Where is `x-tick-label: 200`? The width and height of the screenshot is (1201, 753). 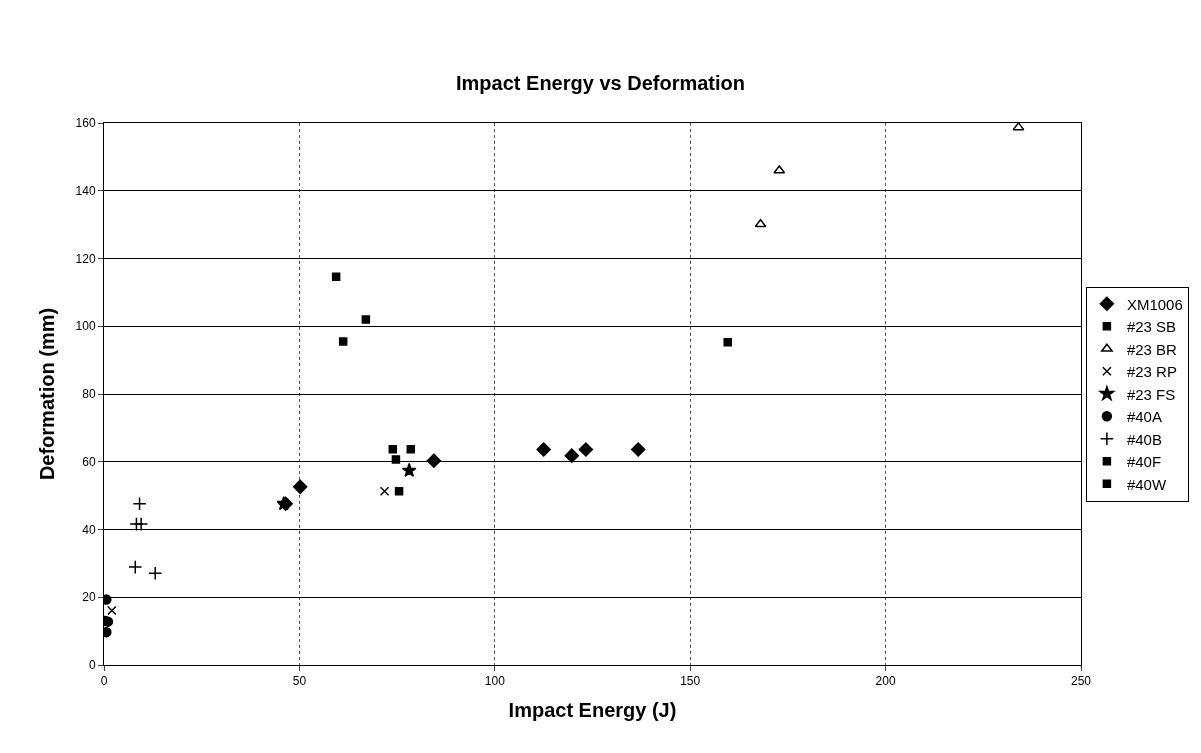 x-tick-label: 200 is located at coordinates (885, 681).